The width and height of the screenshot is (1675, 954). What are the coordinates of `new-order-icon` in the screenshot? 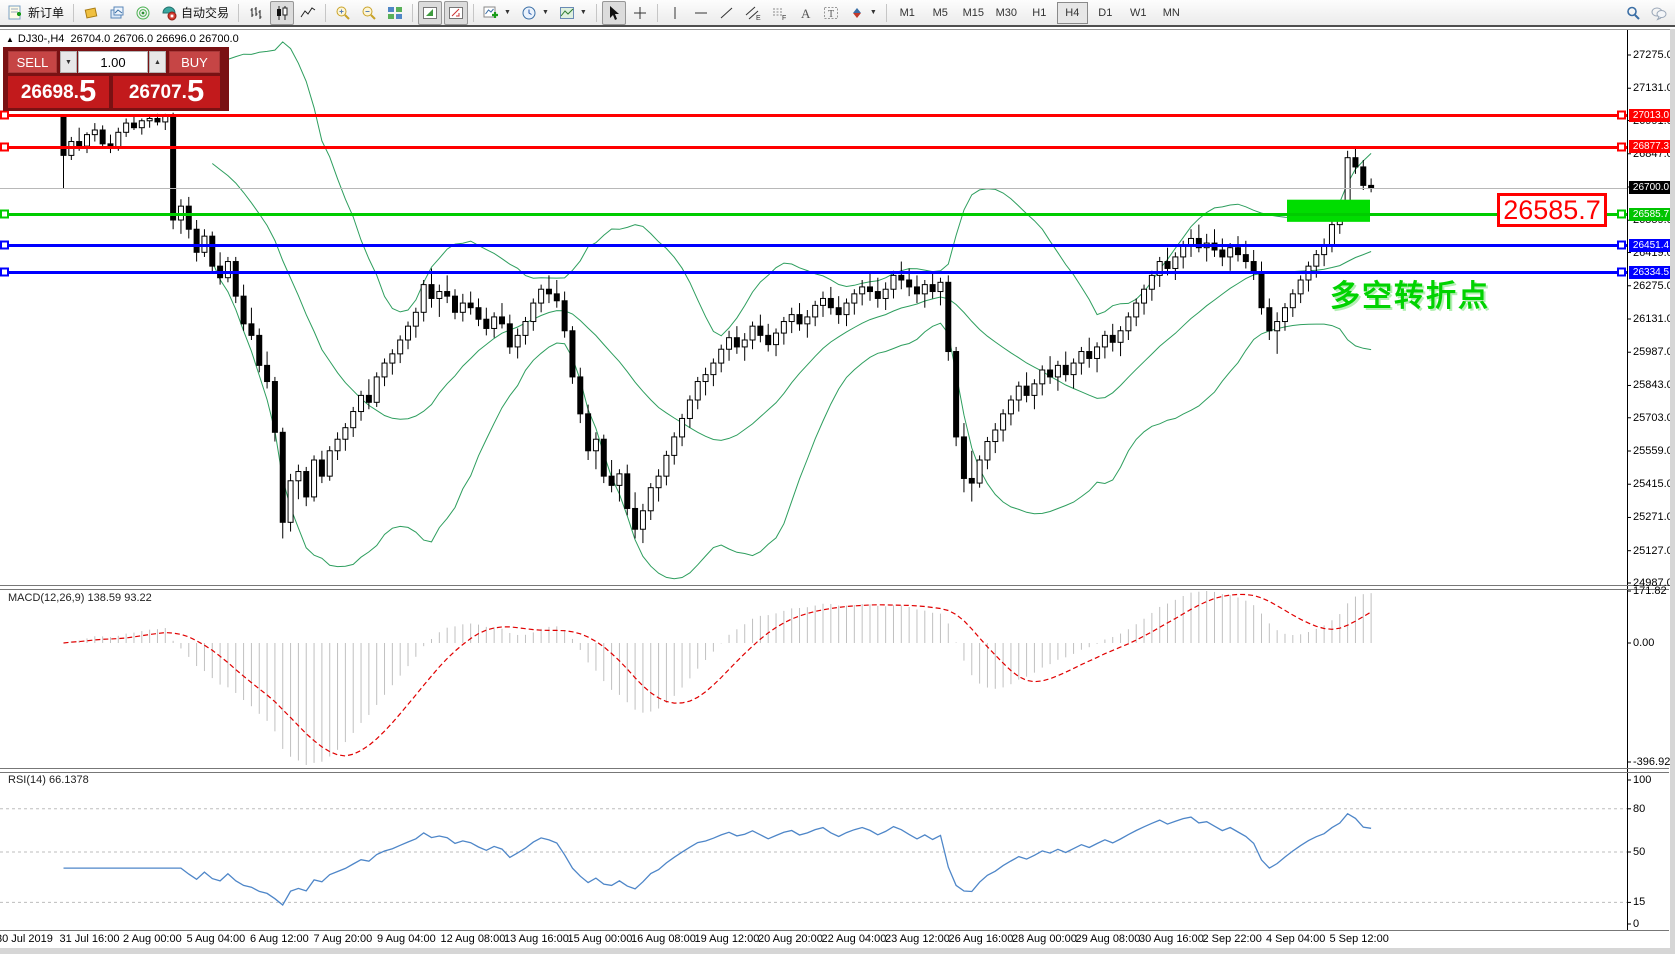 It's located at (14, 12).